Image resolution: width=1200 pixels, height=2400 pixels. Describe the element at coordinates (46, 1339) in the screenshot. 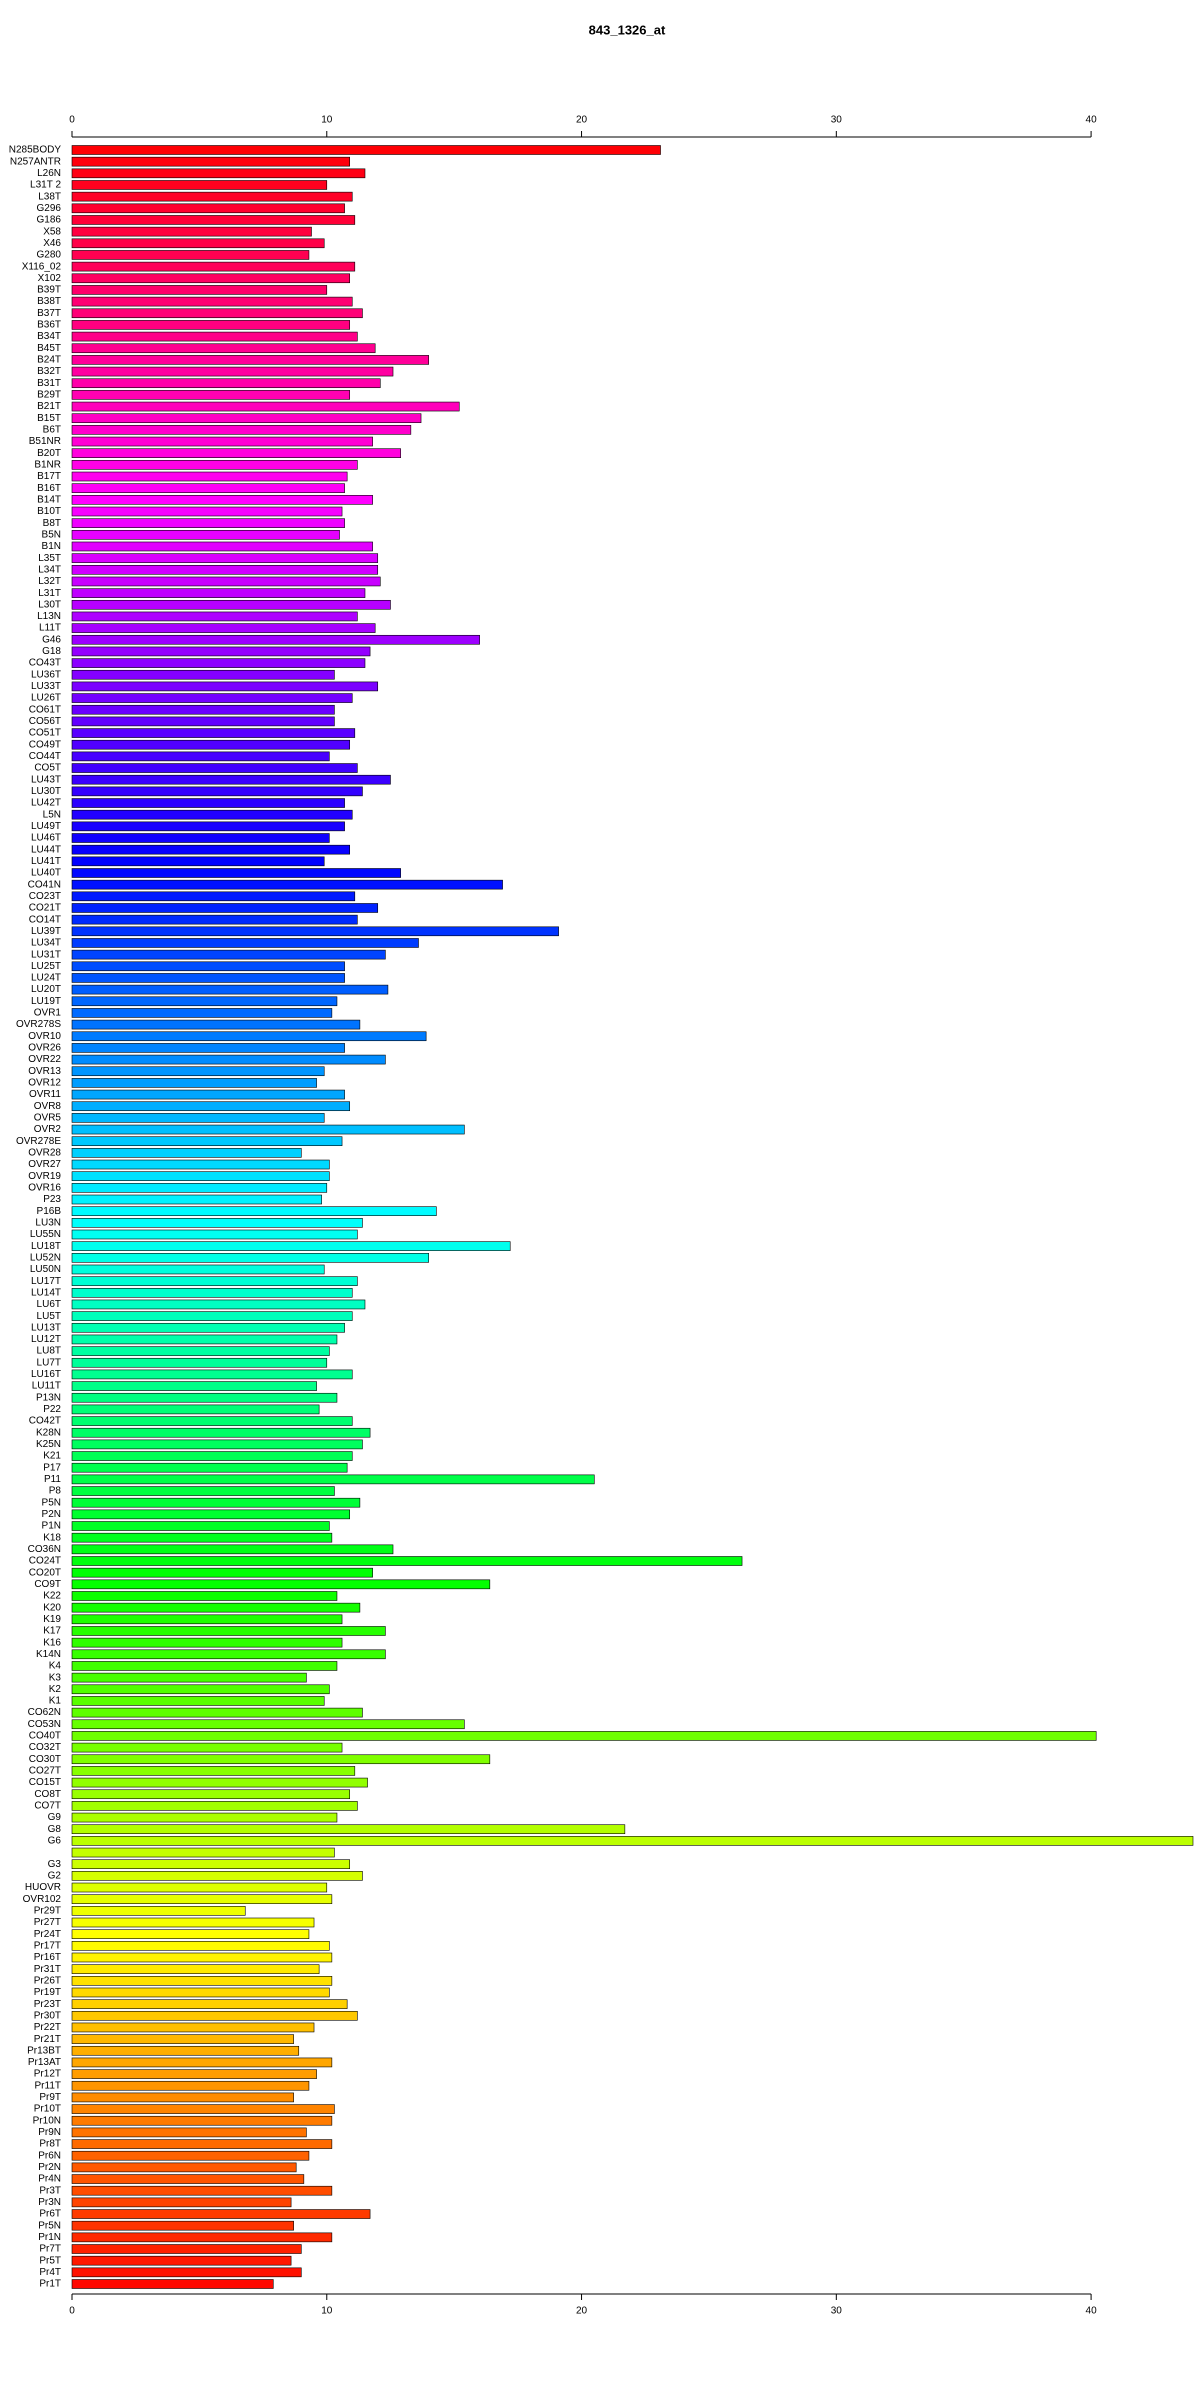

I see `y-tick-label: LU12T` at that location.